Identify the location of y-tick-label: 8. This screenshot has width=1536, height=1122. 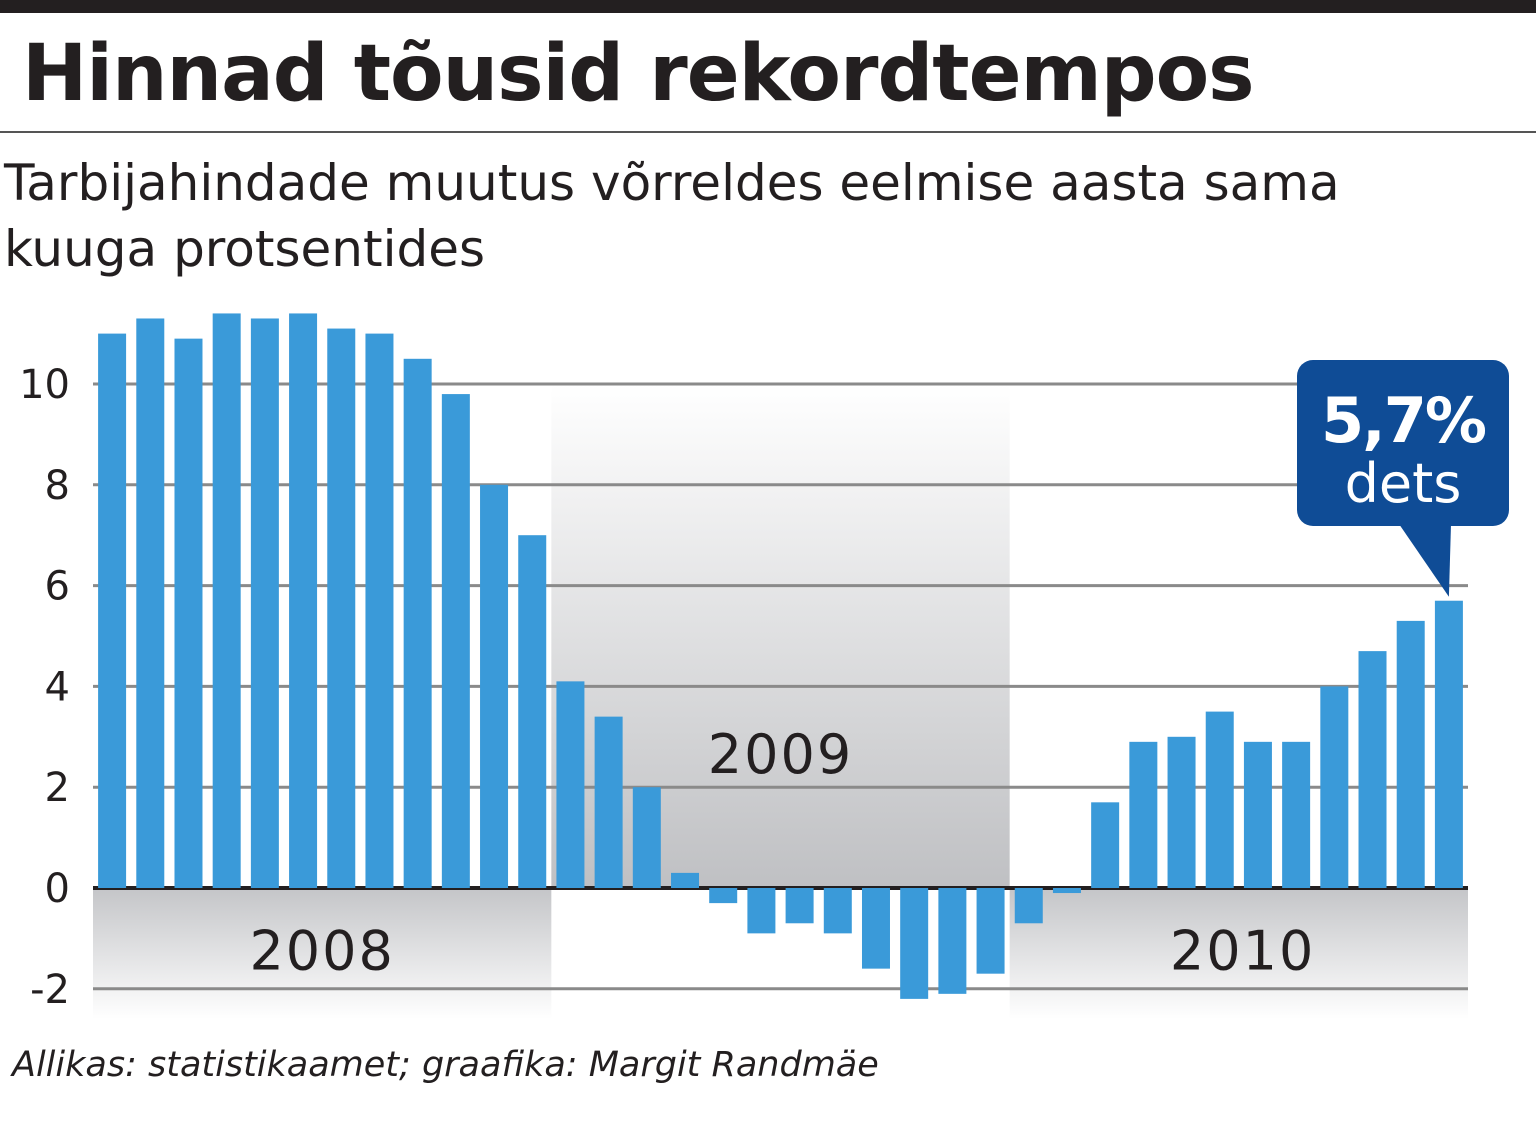
(57, 486).